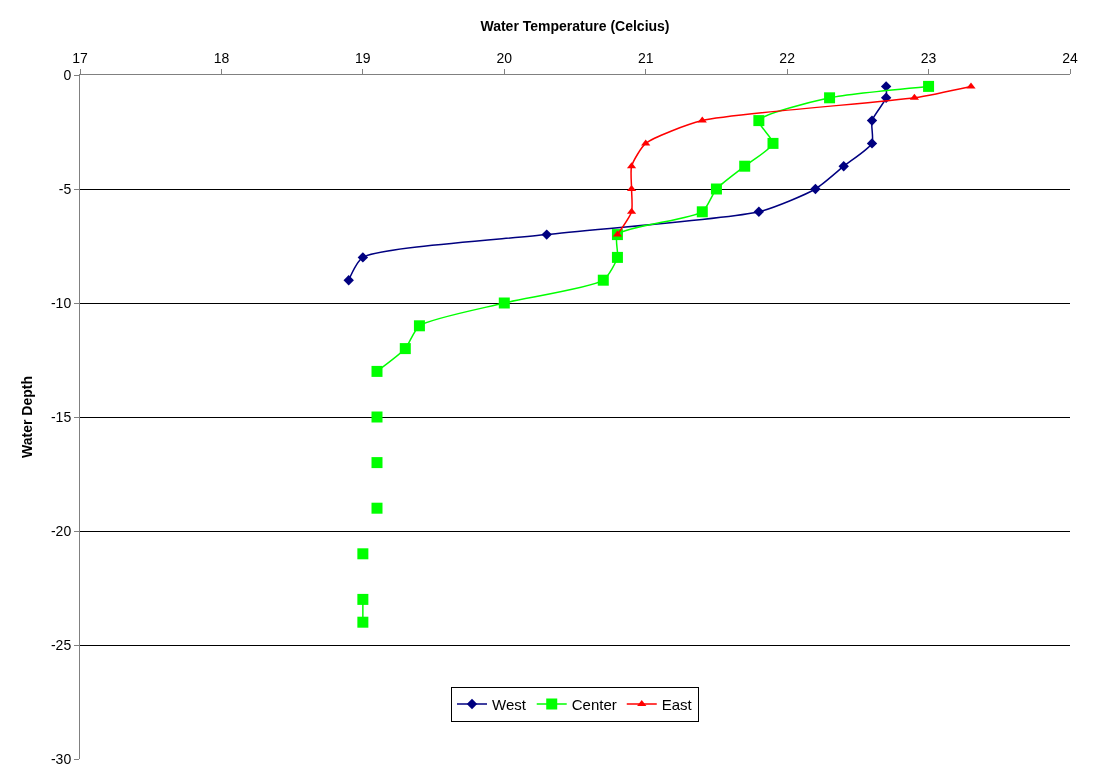 This screenshot has height=777, width=1095. What do you see at coordinates (645, 58) in the screenshot?
I see `x-tick-label: 21` at bounding box center [645, 58].